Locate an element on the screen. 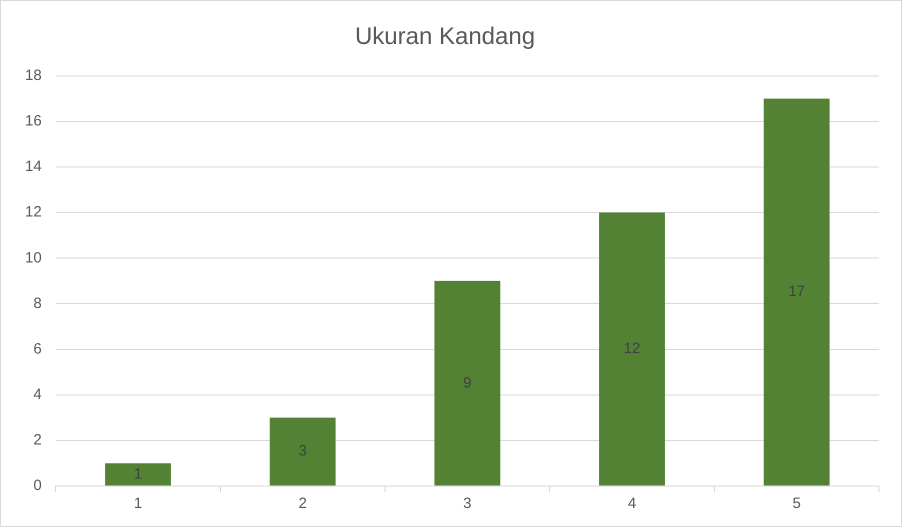 The height and width of the screenshot is (527, 902). y-tick-label: 2 is located at coordinates (37, 440).